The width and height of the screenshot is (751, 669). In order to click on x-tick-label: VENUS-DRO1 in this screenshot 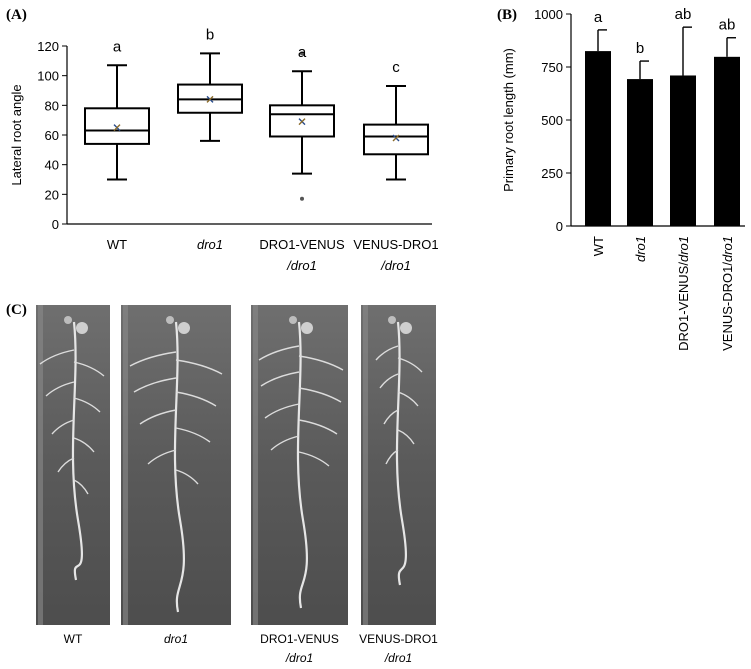, I will do `click(395, 244)`.